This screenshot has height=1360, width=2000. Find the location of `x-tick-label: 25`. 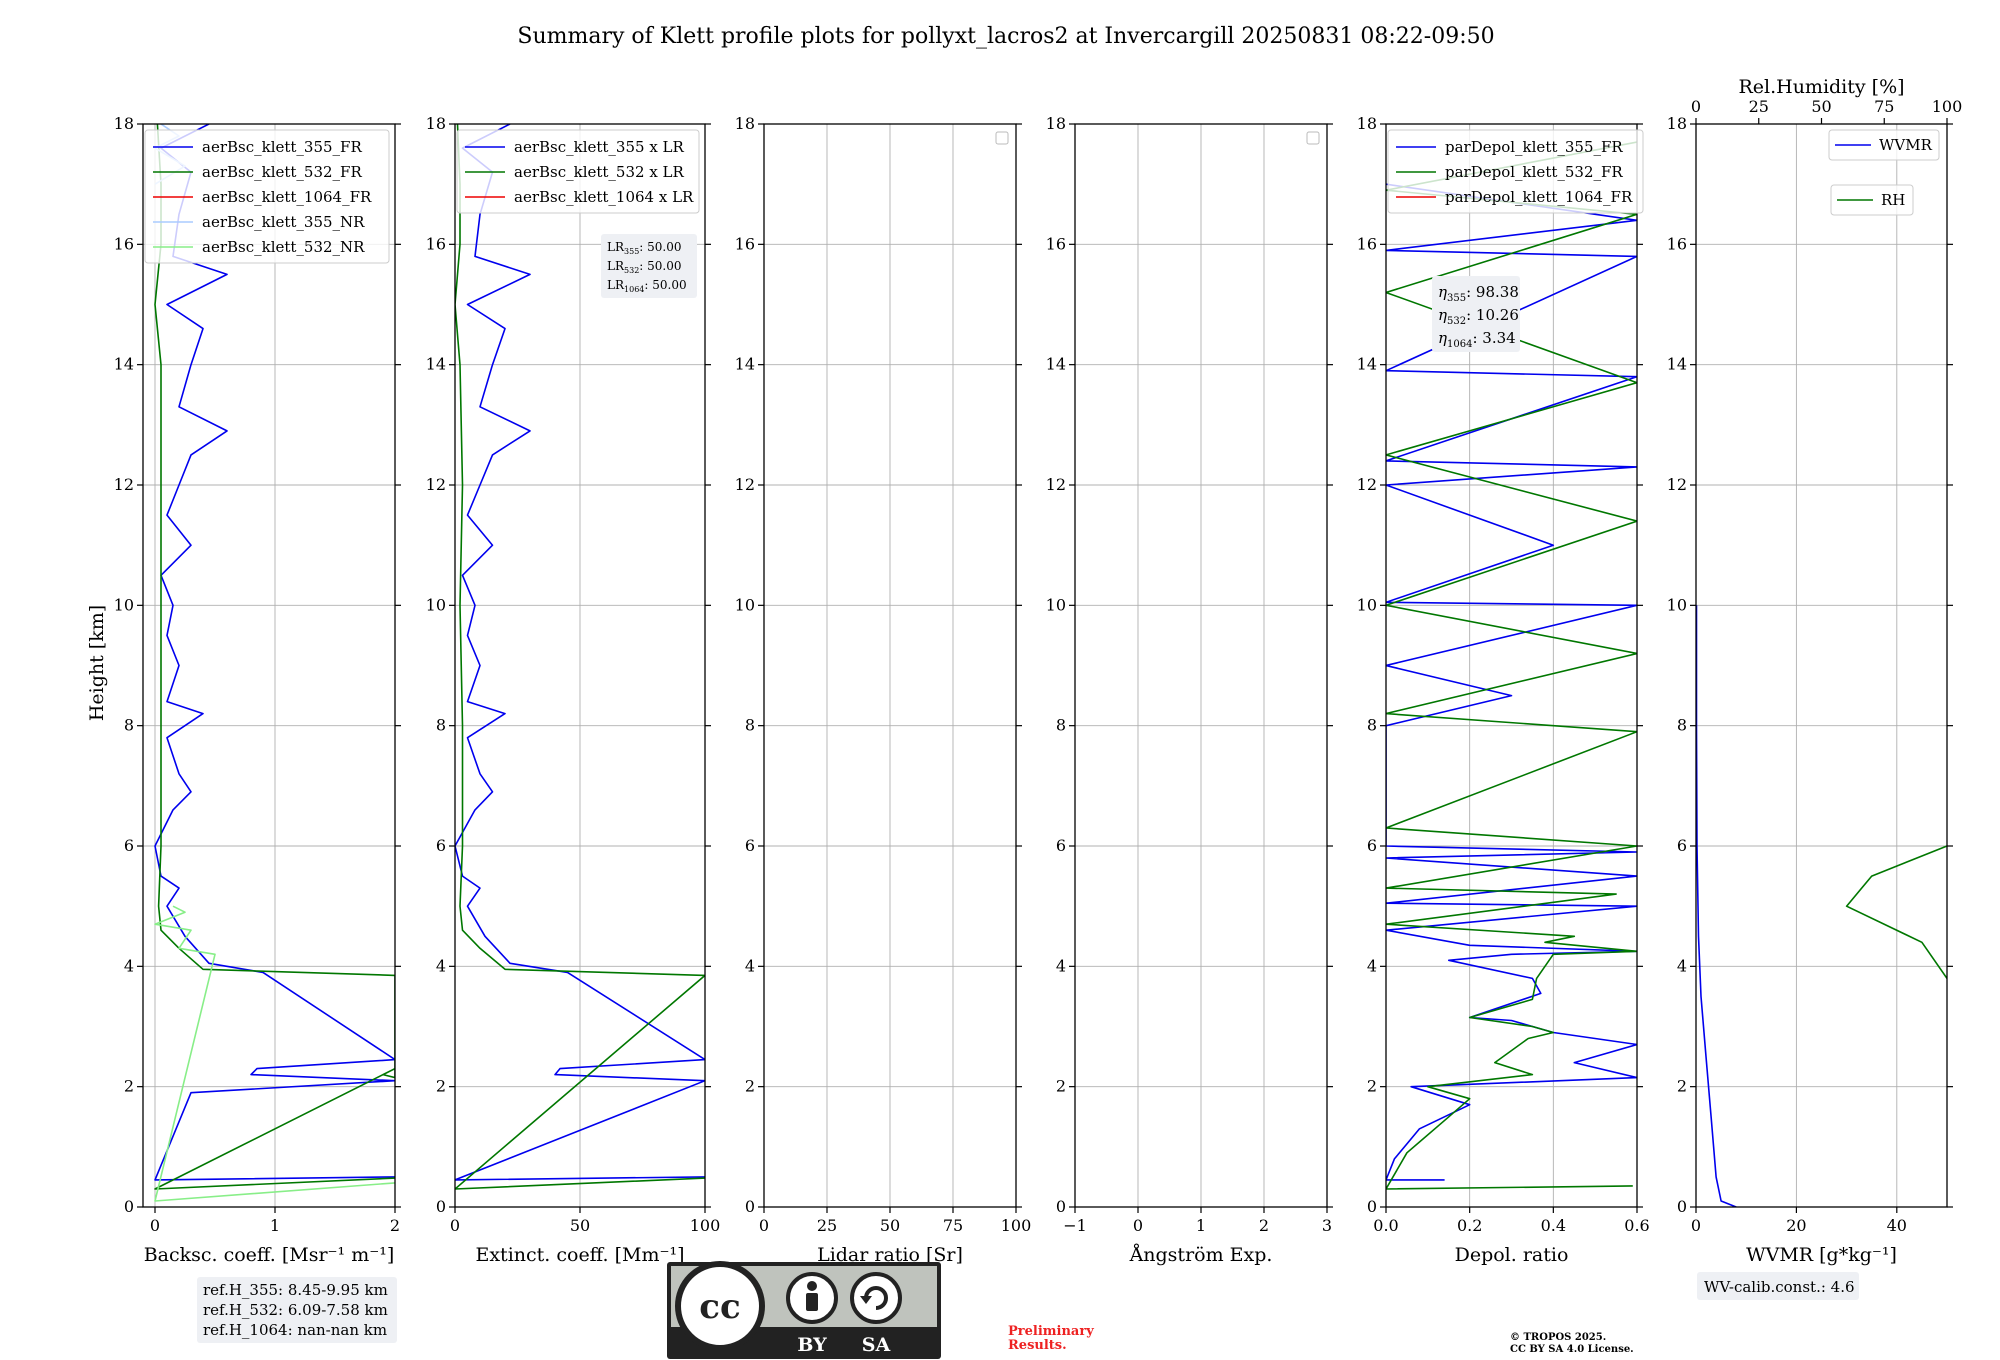

x-tick-label: 25 is located at coordinates (827, 1225).